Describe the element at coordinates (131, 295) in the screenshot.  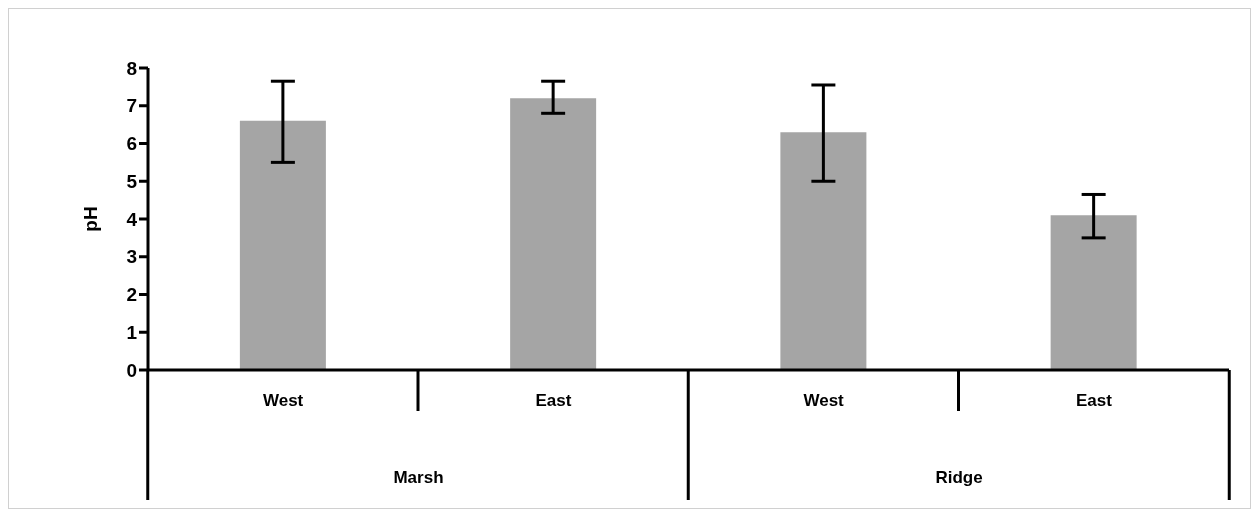
I see `y-tick-label: 2` at that location.